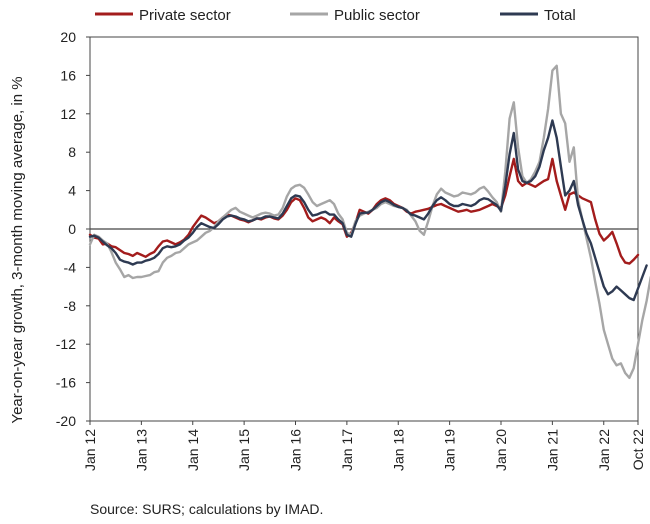 This screenshot has width=650, height=524. I want to click on x-tick-label: Oct 22, so click(638, 449).